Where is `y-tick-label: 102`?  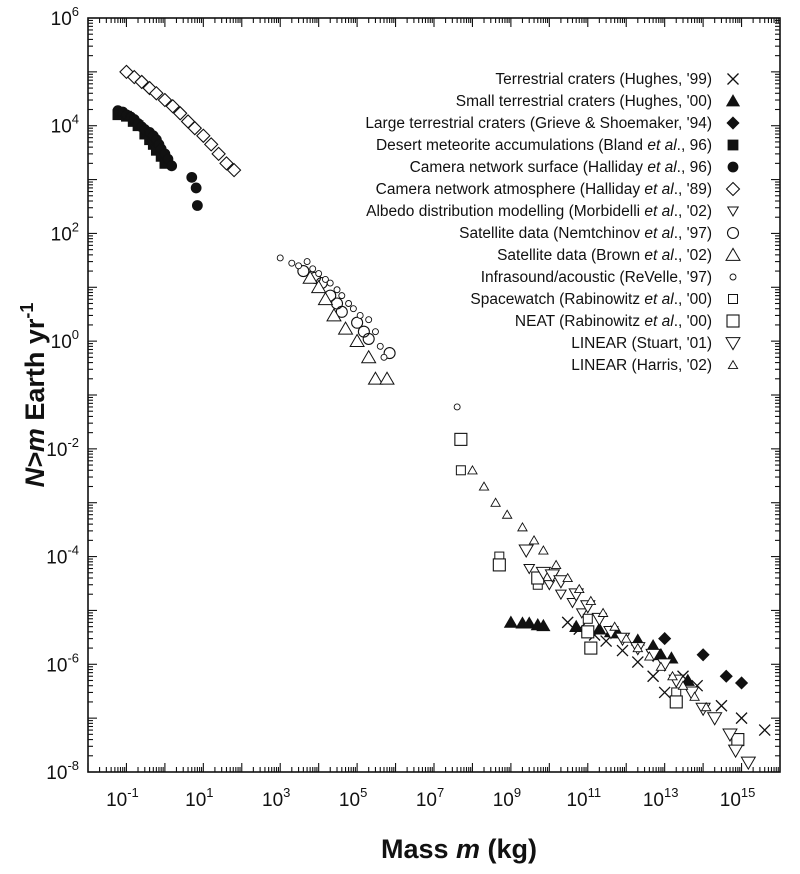 y-tick-label: 102 is located at coordinates (65, 232).